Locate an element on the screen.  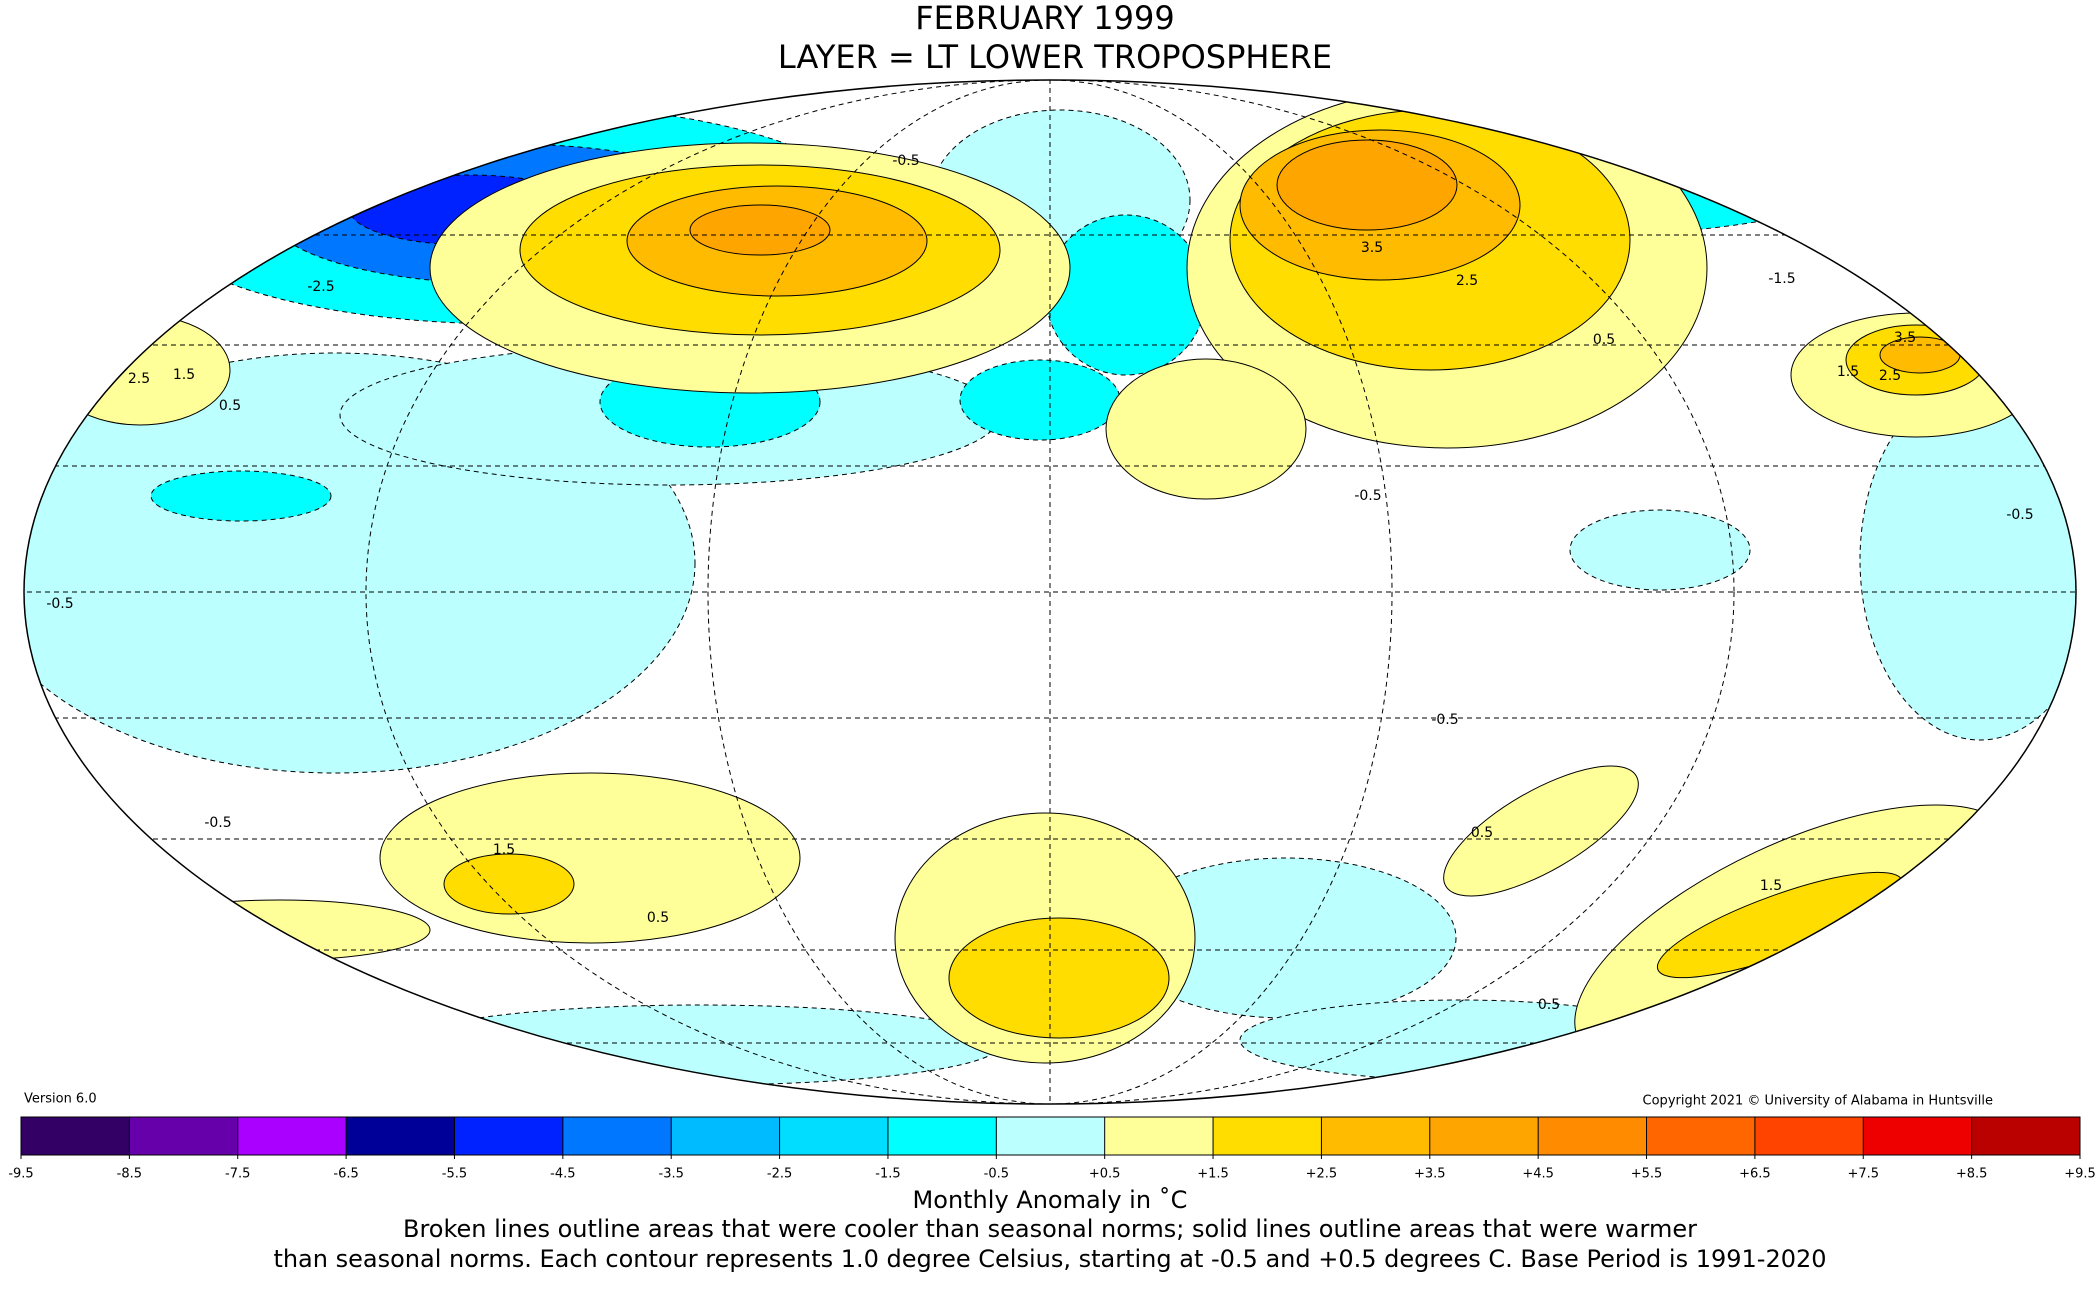
version: Version 6.0 is located at coordinates (60, 1099).